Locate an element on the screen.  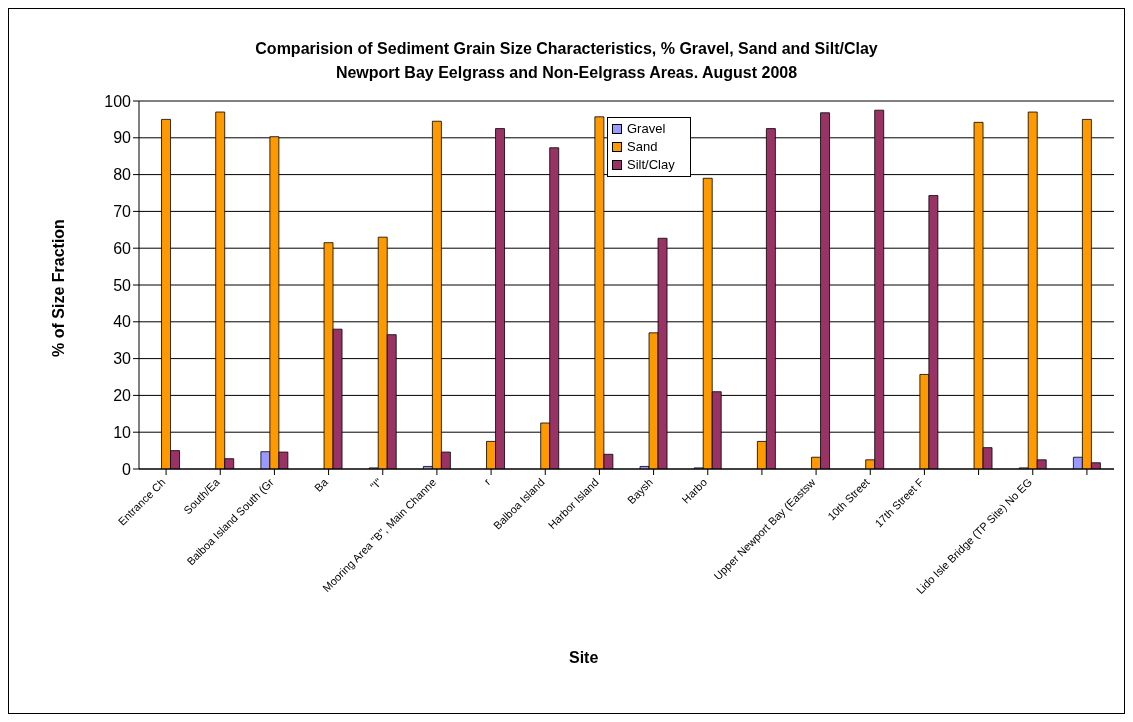
y-tick-label: 40 is located at coordinates (122, 322).